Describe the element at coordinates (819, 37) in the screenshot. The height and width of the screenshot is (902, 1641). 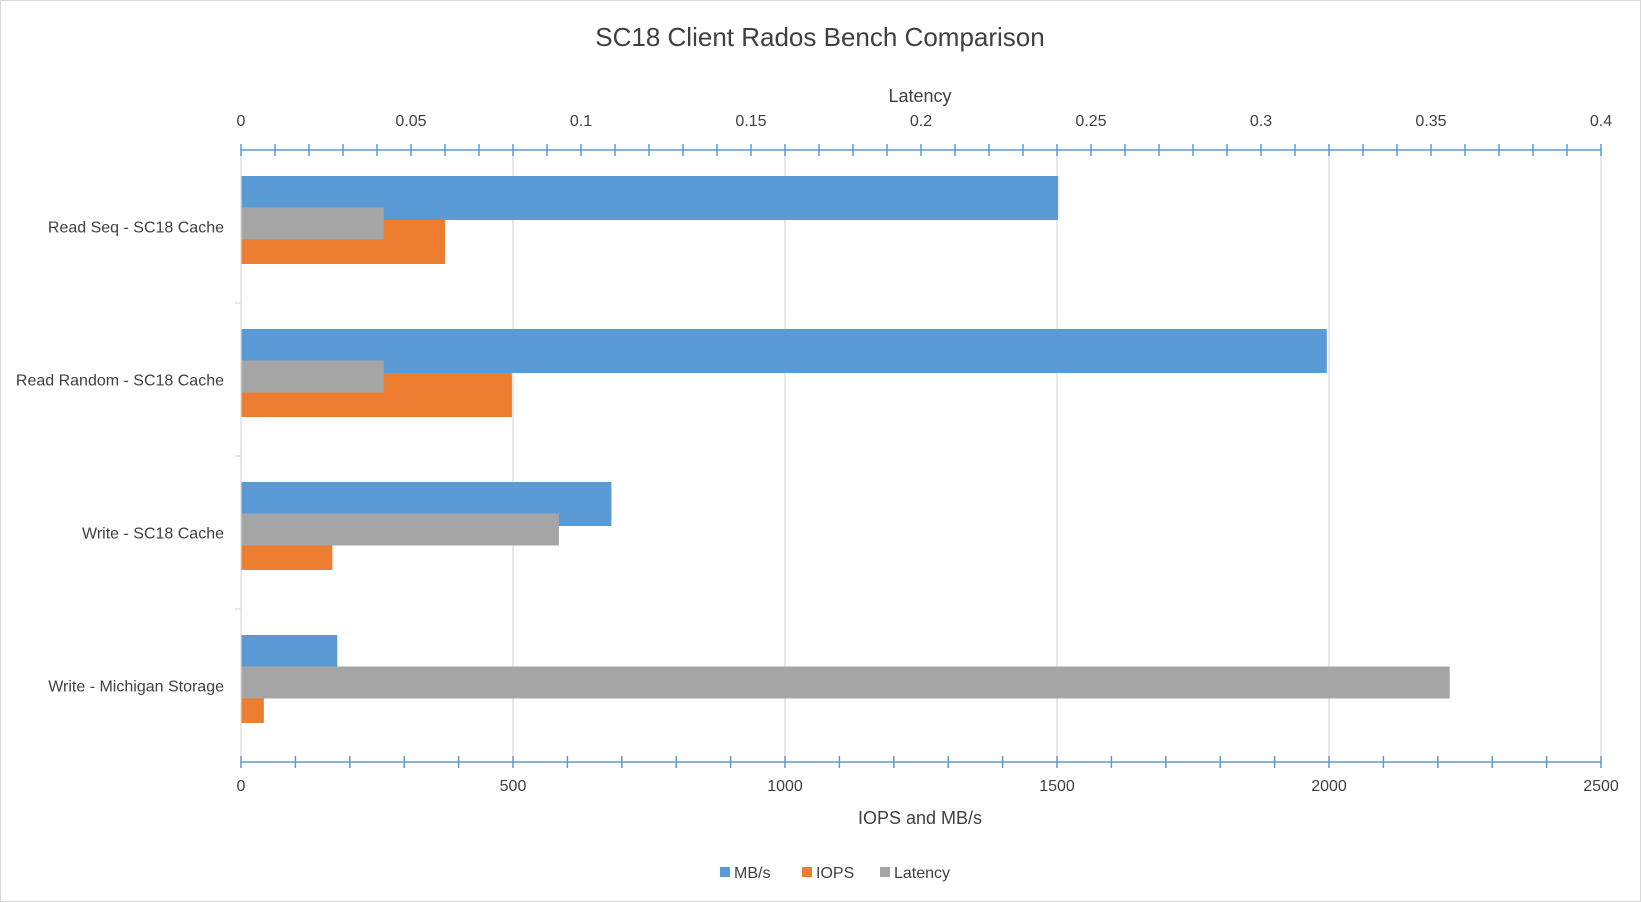
I see `chart-title: SC18 Client Rados Bench Comparison` at that location.